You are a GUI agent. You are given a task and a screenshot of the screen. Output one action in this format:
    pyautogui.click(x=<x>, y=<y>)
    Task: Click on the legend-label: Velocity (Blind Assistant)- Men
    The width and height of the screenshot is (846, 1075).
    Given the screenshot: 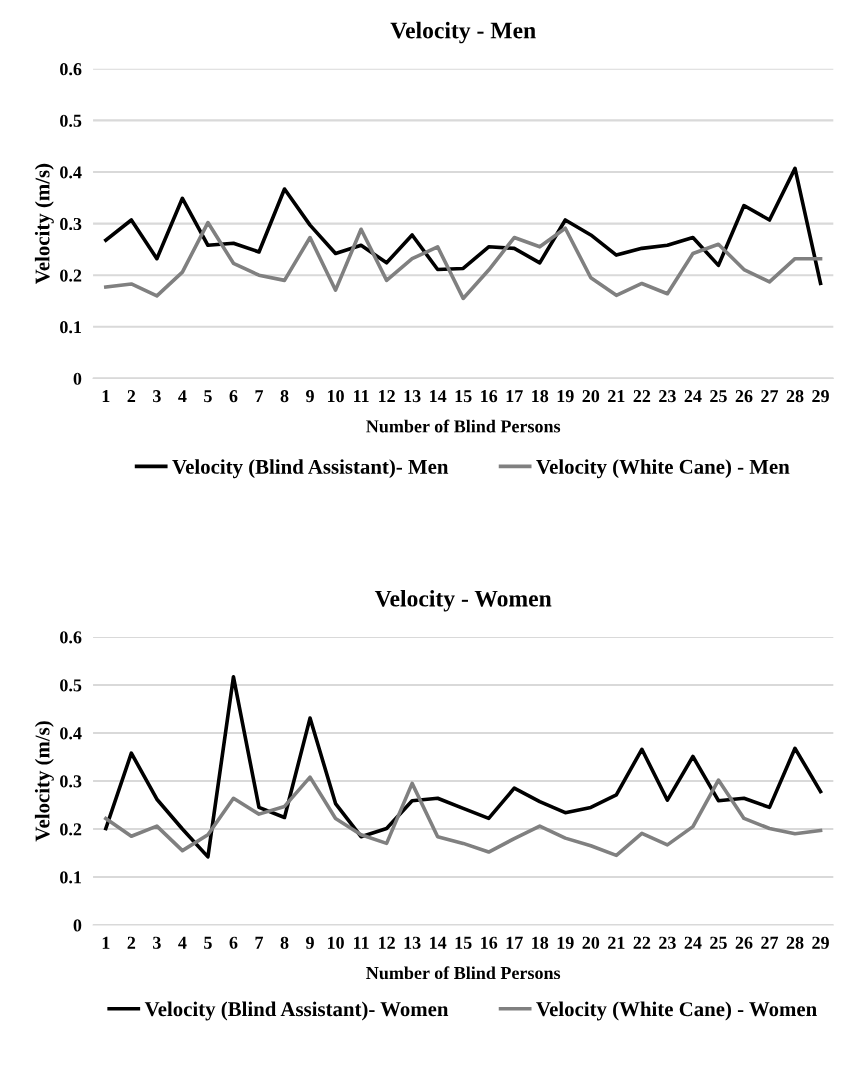 What is the action you would take?
    pyautogui.click(x=310, y=469)
    